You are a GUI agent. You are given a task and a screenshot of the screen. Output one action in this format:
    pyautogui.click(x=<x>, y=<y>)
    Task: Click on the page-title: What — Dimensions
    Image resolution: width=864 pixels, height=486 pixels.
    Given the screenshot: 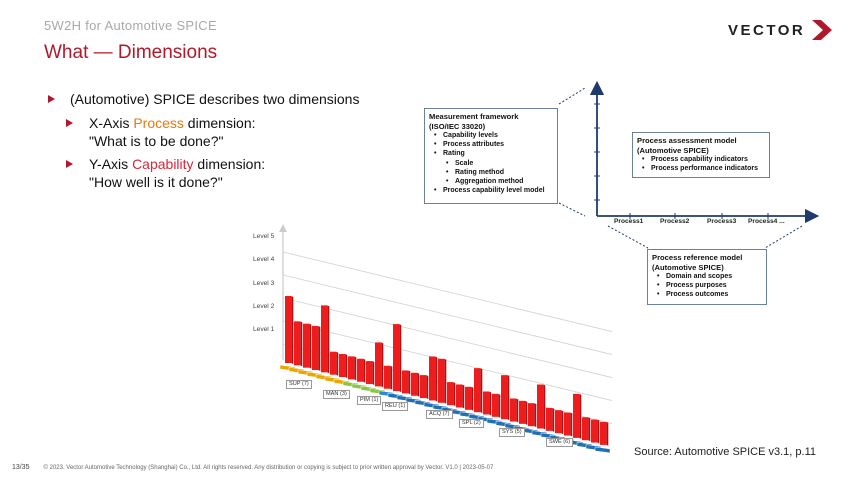 What is the action you would take?
    pyautogui.click(x=131, y=52)
    